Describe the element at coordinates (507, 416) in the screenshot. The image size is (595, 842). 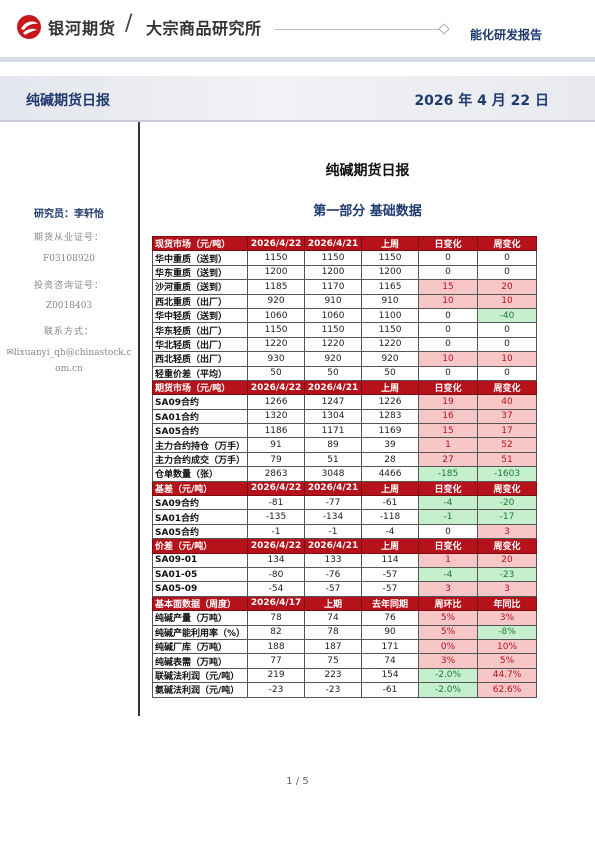
I see `table-cell: 37` at that location.